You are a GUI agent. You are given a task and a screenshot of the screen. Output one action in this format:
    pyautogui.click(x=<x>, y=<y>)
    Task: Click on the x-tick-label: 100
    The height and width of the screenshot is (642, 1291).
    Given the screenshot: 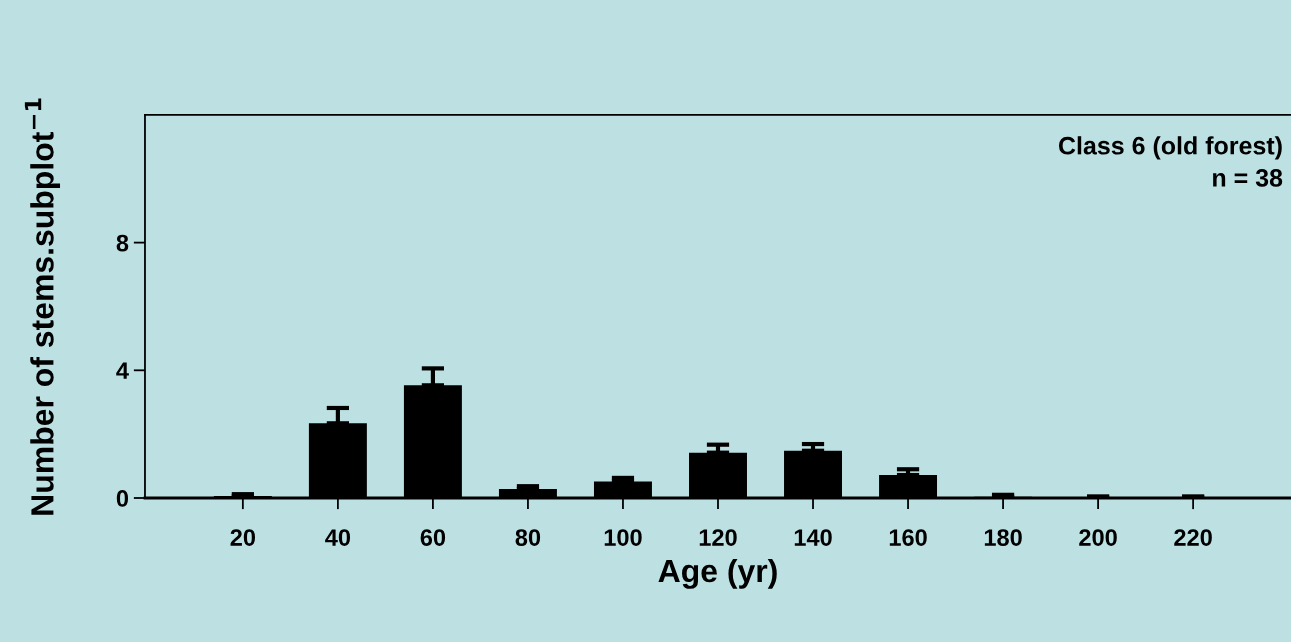 What is the action you would take?
    pyautogui.click(x=623, y=537)
    